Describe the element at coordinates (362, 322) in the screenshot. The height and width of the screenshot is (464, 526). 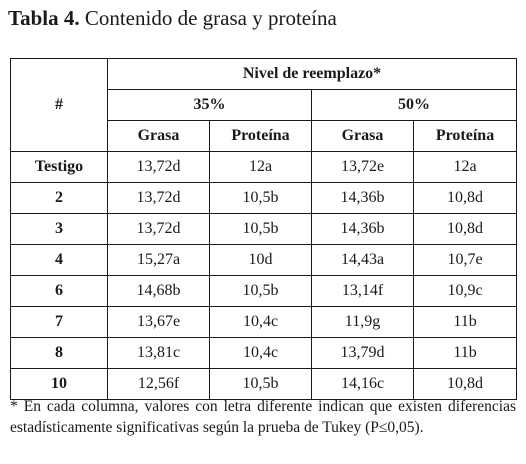
I see `value-cell: 11,9g` at that location.